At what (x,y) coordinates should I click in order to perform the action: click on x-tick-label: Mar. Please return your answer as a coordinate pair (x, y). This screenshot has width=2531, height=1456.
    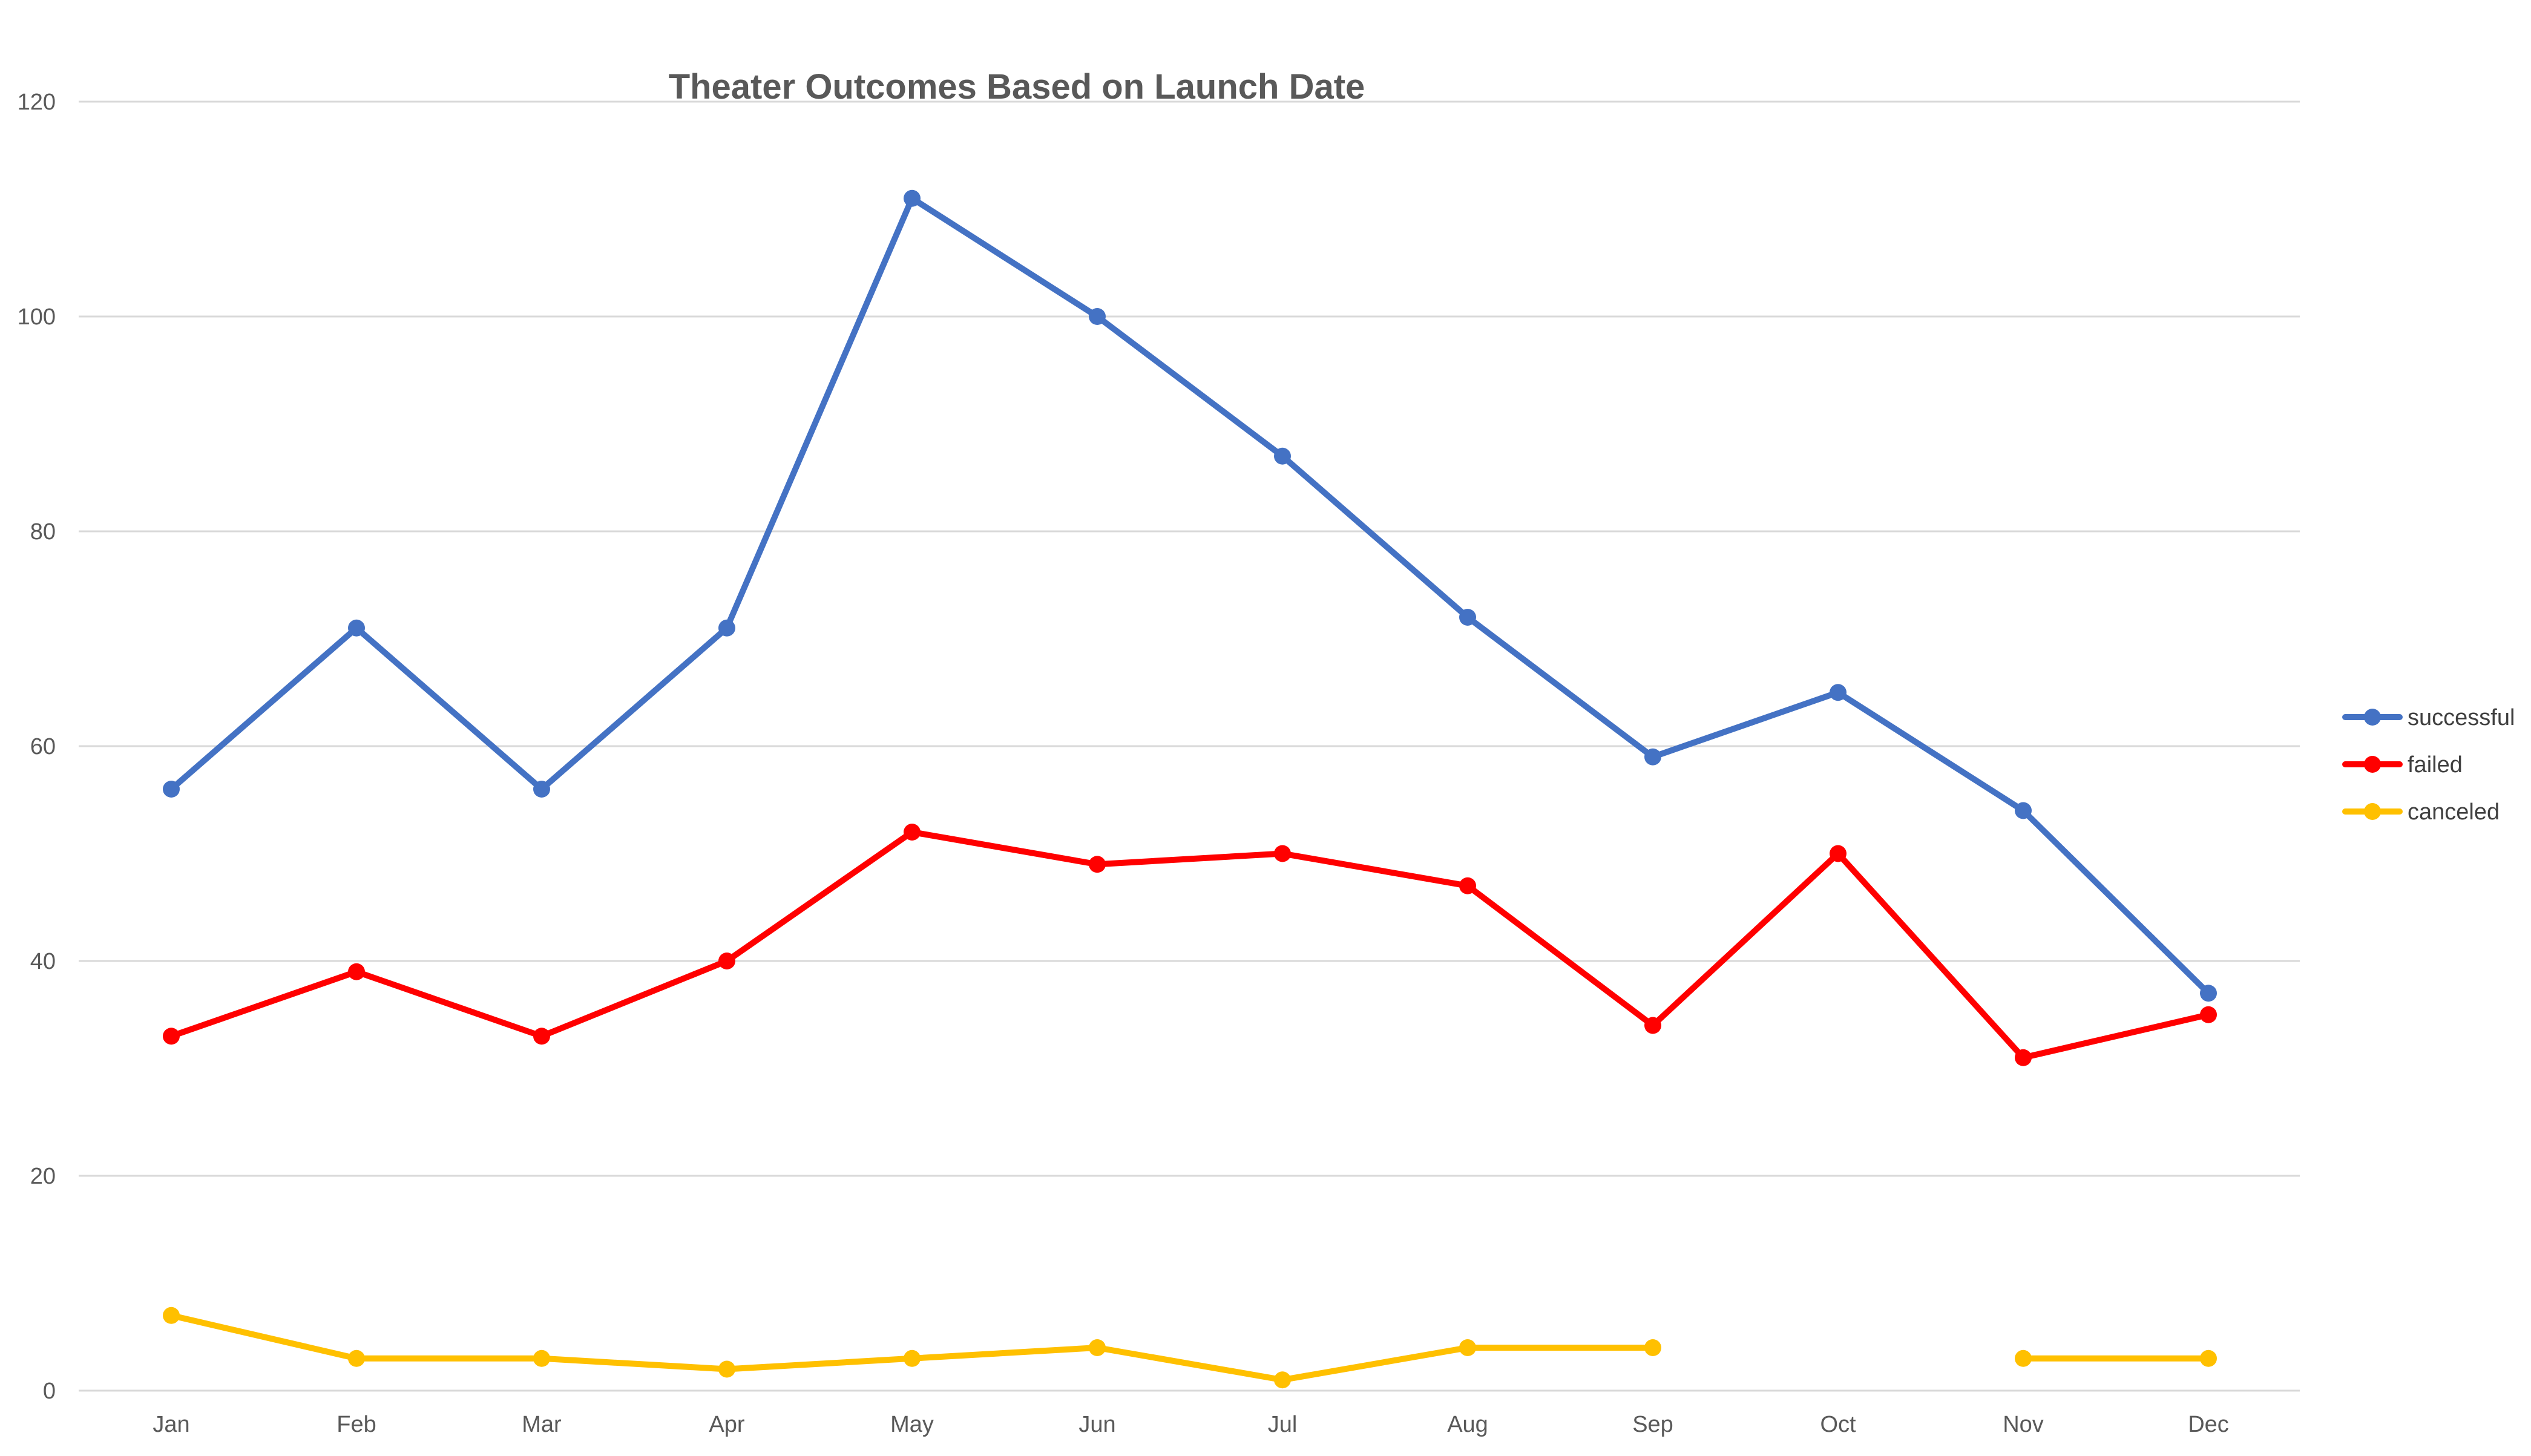
    Looking at the image, I should click on (542, 1424).